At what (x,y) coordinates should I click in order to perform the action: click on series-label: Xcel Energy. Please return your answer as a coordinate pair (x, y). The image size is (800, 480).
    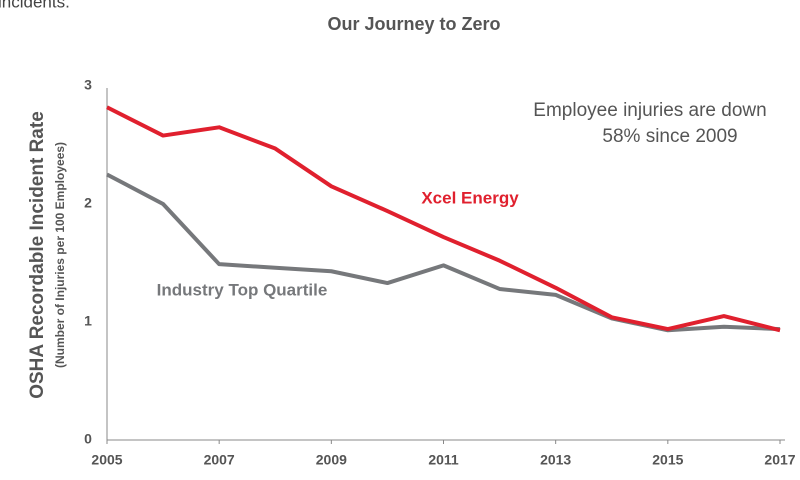
    Looking at the image, I should click on (470, 197).